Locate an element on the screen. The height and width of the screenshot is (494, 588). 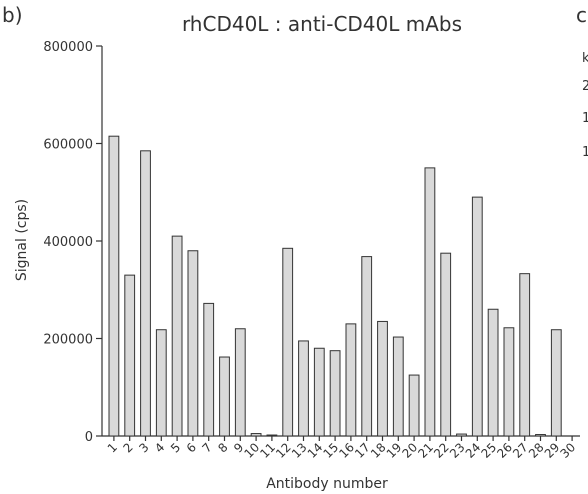
x-tick-label: 8 is located at coordinates (222, 447).